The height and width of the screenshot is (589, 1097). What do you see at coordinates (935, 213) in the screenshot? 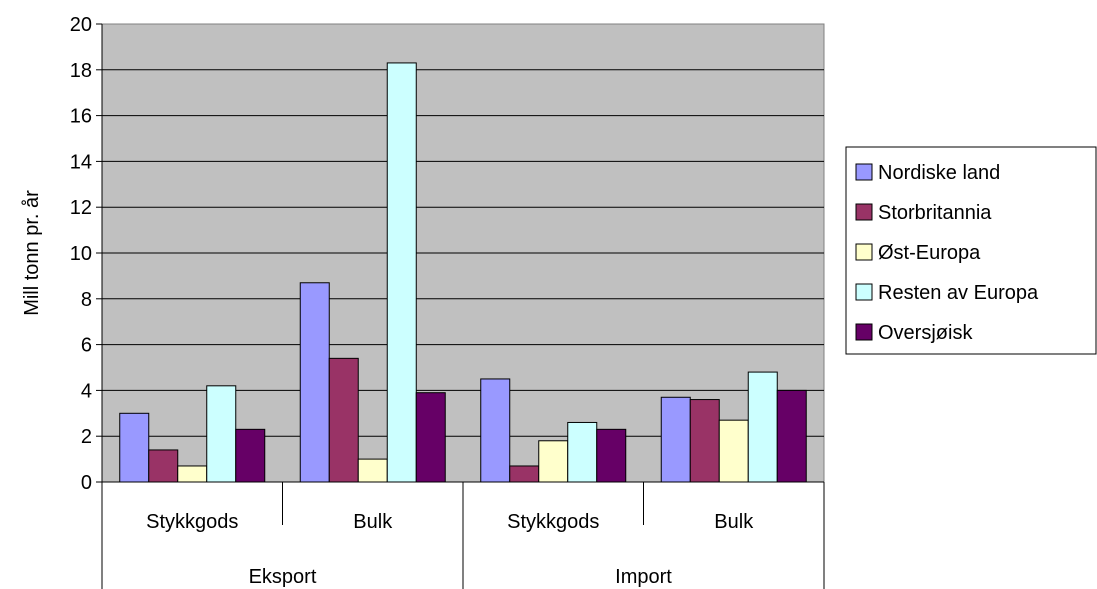
I see `legend-label: Storbritannia` at bounding box center [935, 213].